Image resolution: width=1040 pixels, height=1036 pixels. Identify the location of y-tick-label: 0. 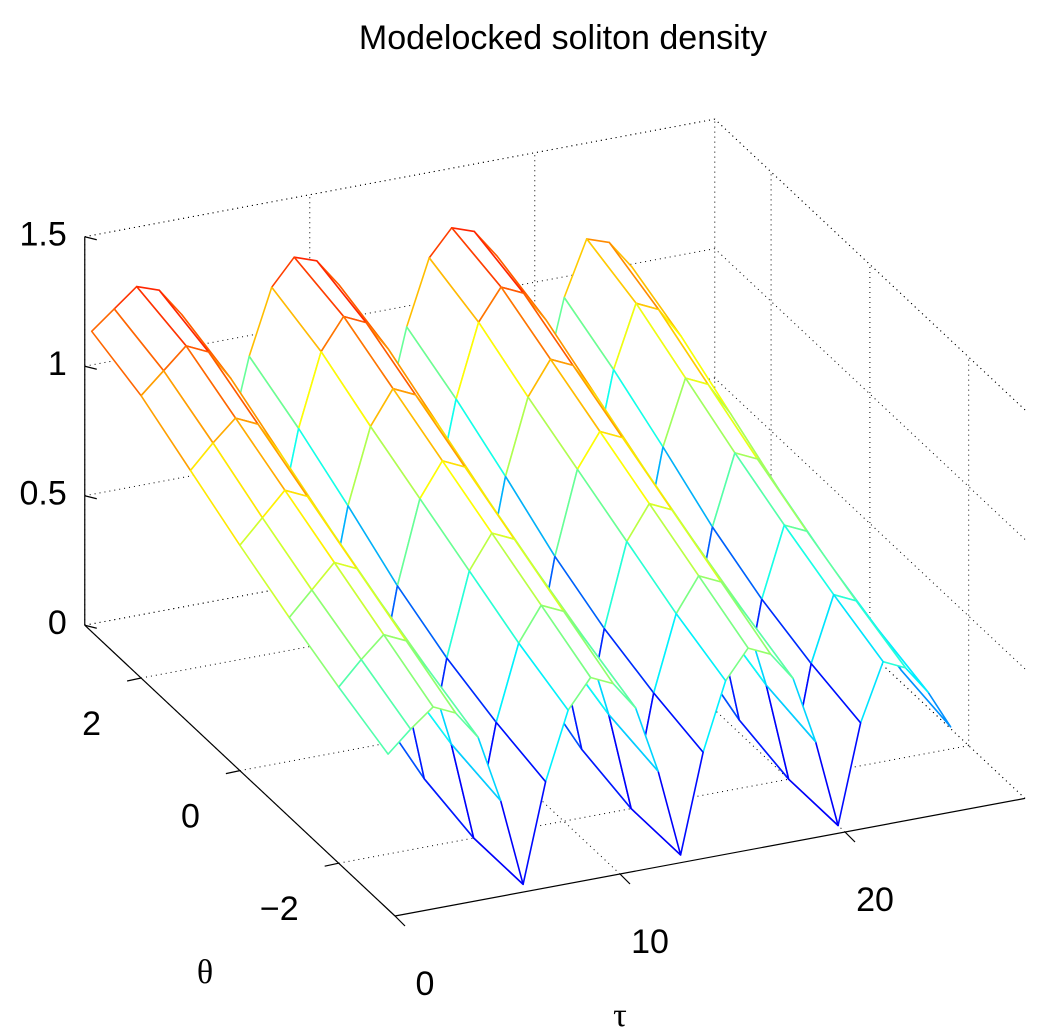
(190, 817).